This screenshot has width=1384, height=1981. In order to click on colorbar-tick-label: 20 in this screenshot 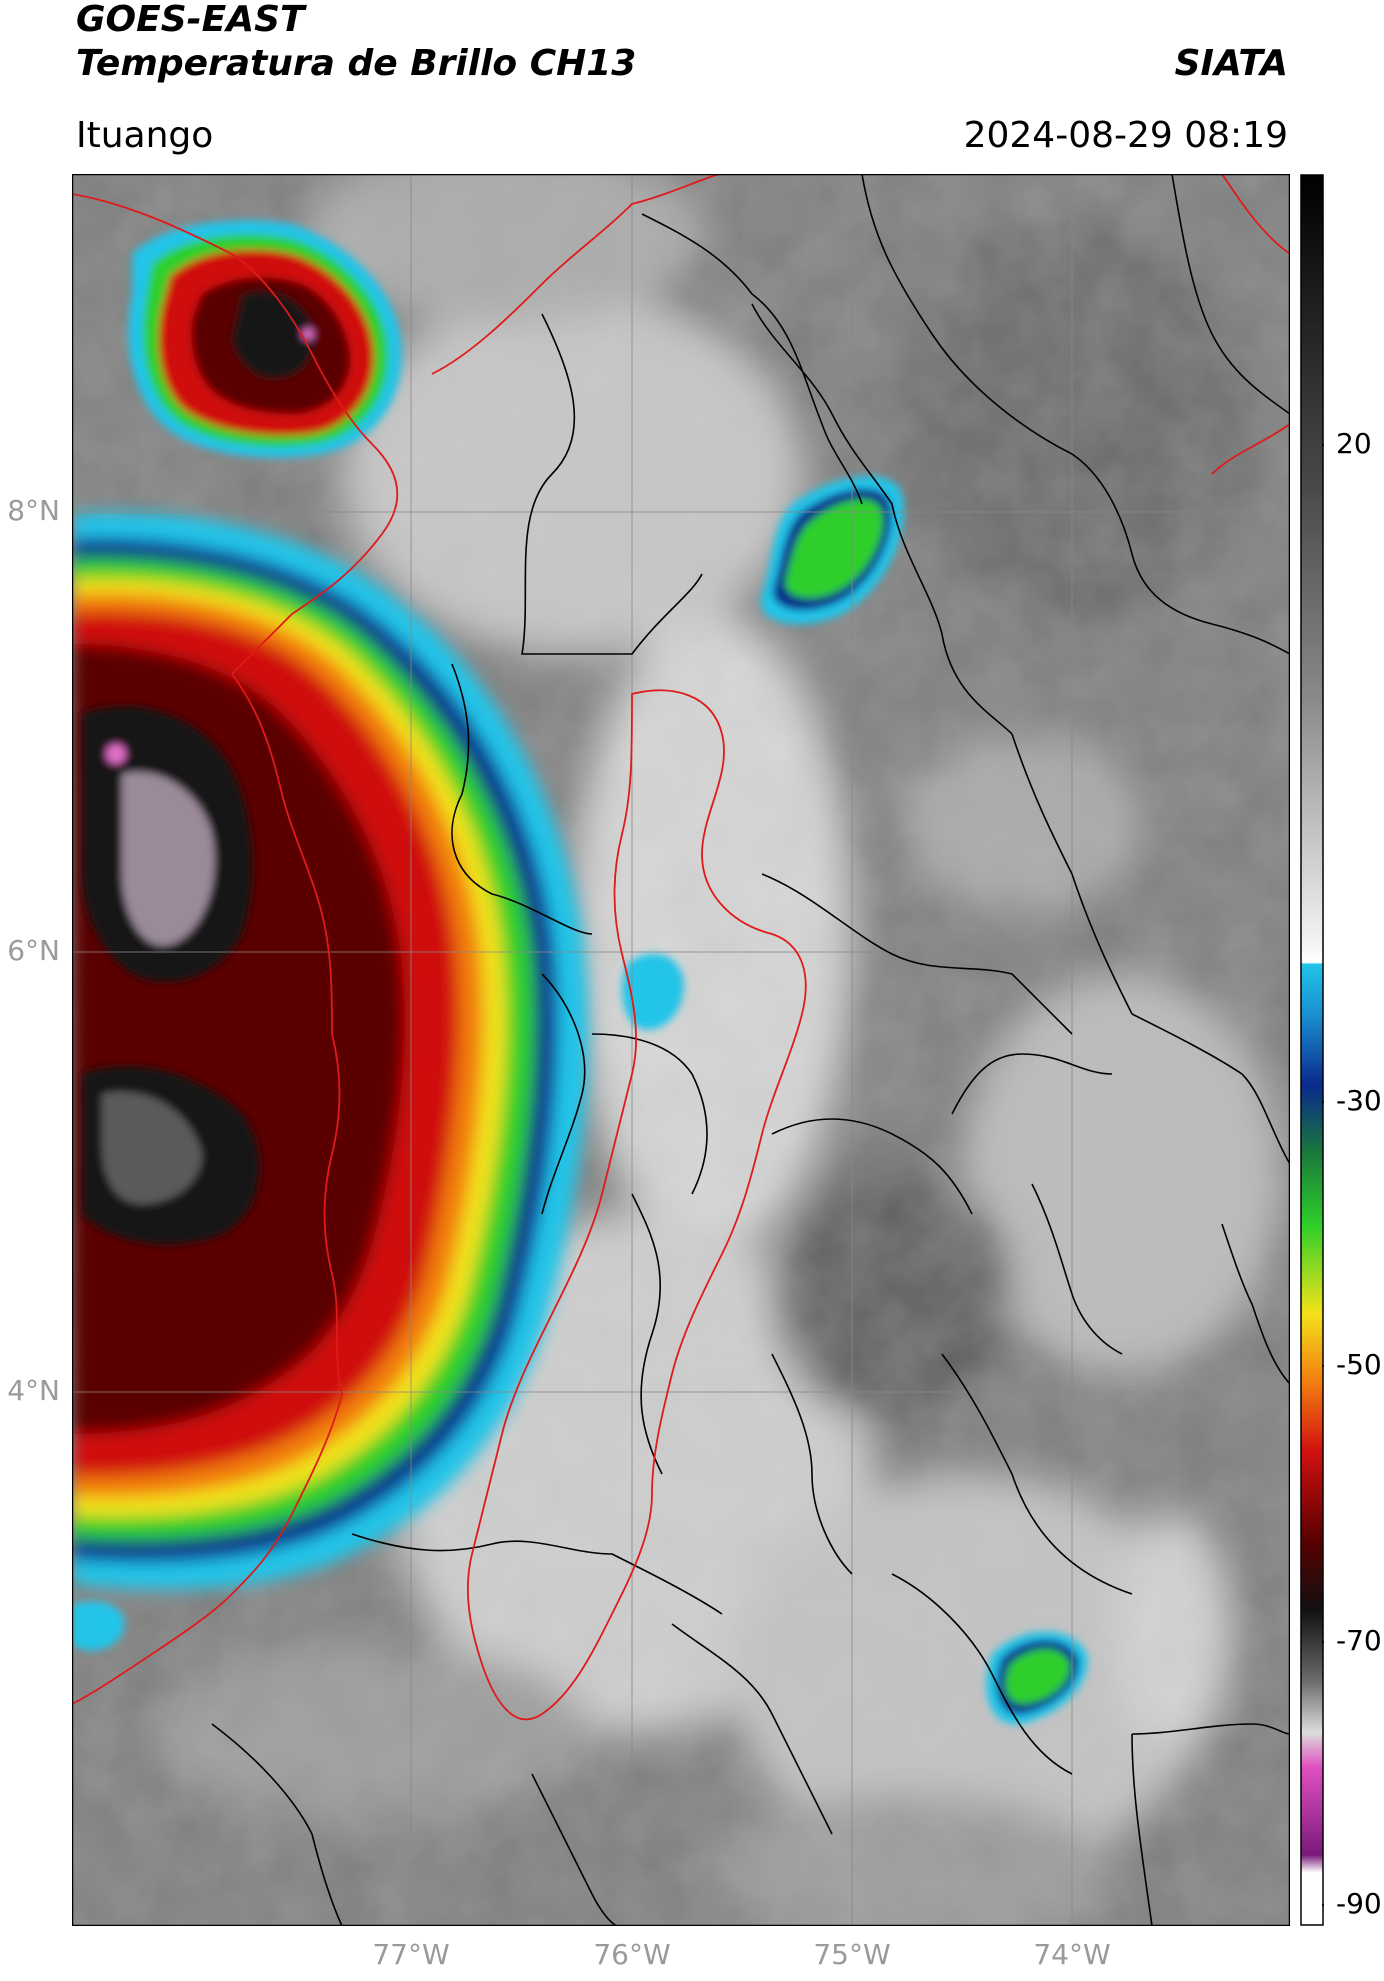, I will do `click(1354, 443)`.